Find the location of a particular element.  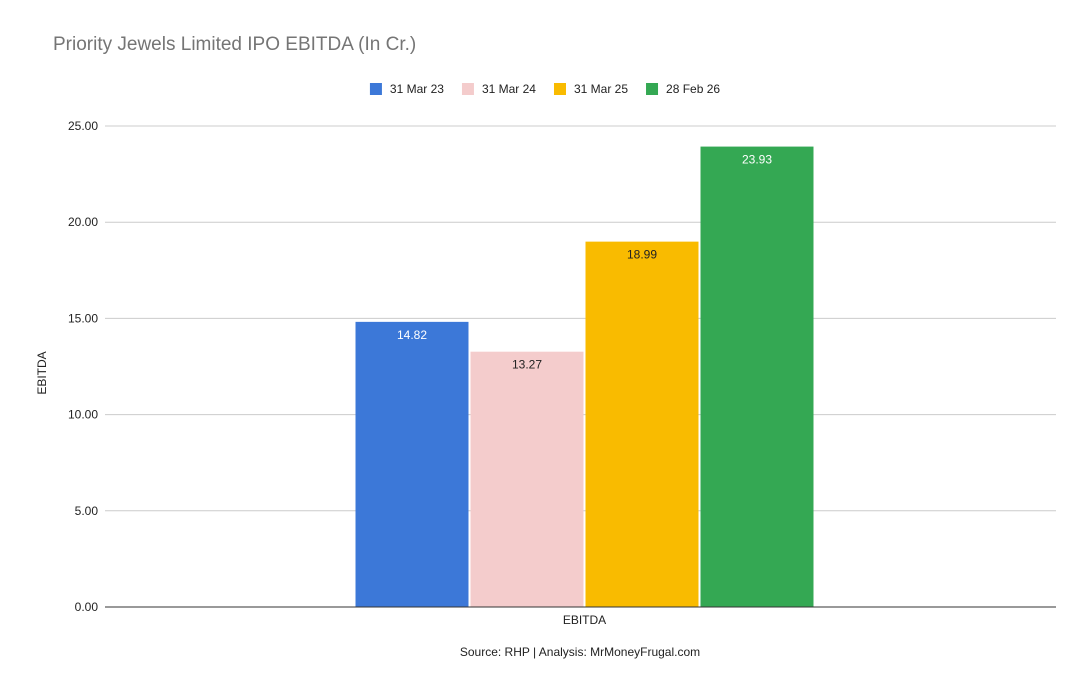

bar-value-label: 14.82 is located at coordinates (412, 335).